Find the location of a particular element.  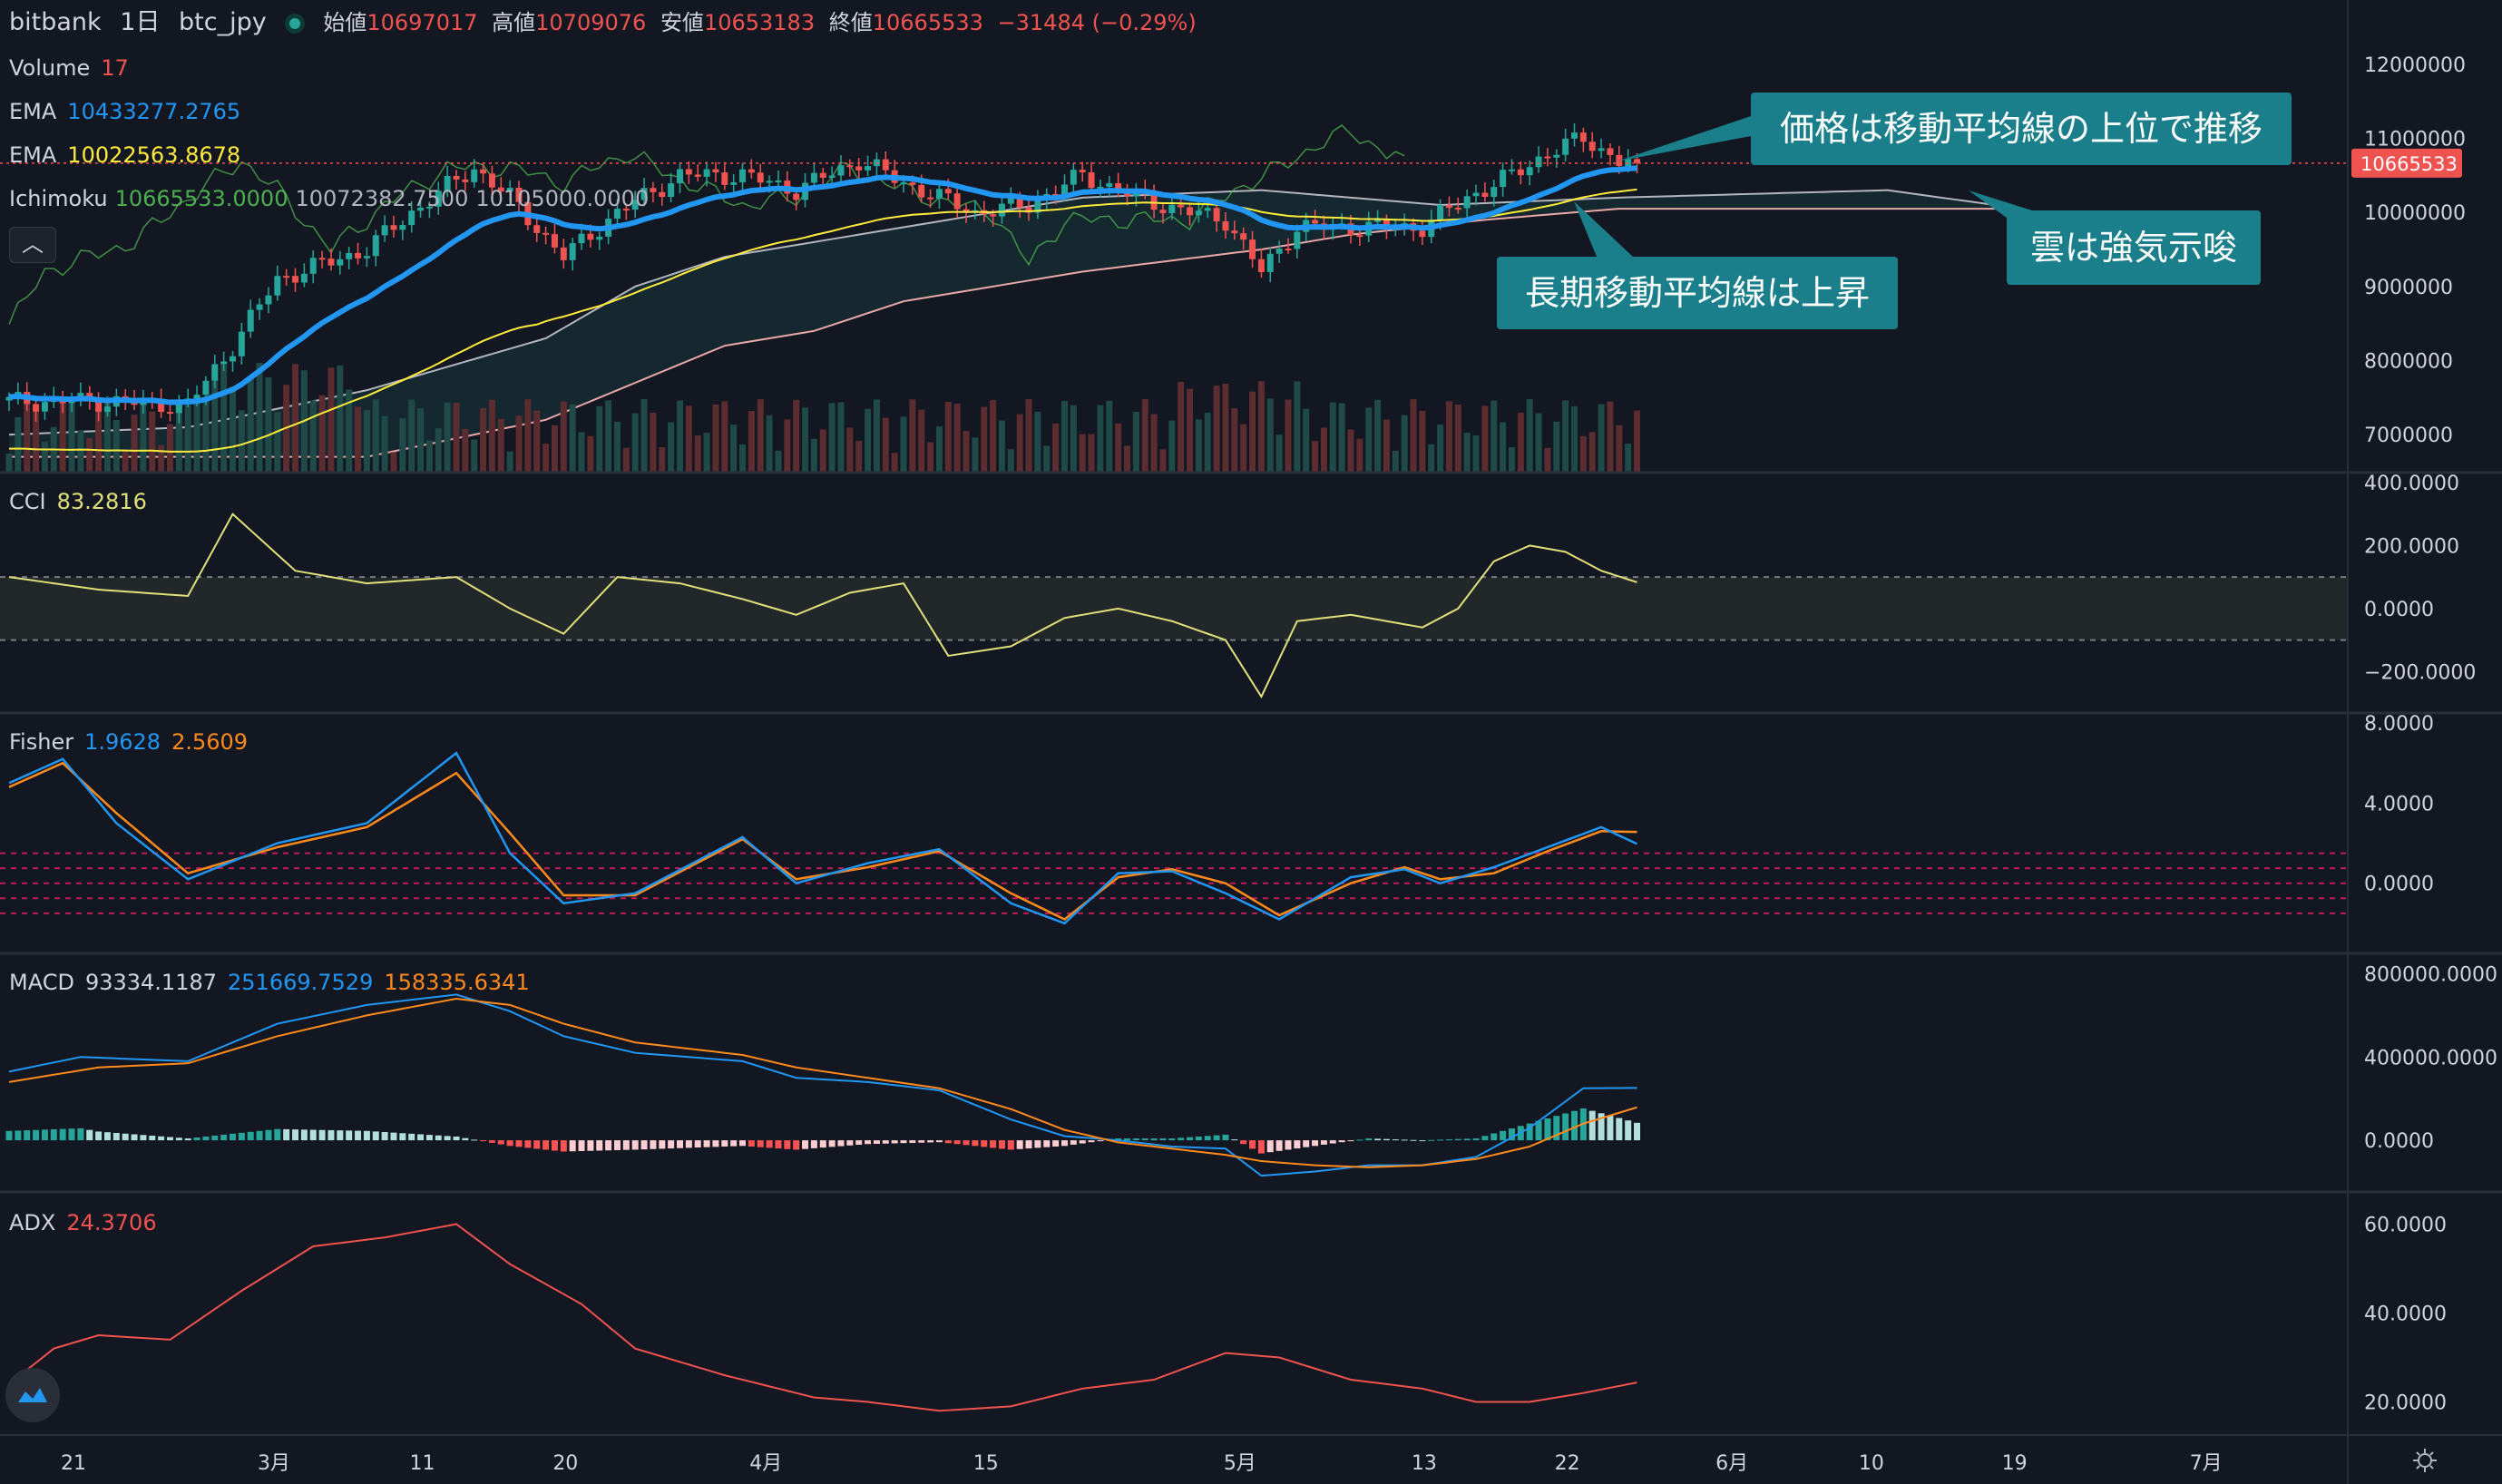

tradingview-logo-button is located at coordinates (32, 1395).